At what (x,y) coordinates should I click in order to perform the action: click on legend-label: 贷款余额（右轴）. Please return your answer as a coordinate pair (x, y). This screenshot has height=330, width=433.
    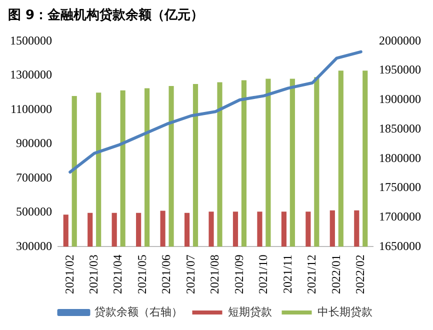
    Looking at the image, I should click on (138, 311).